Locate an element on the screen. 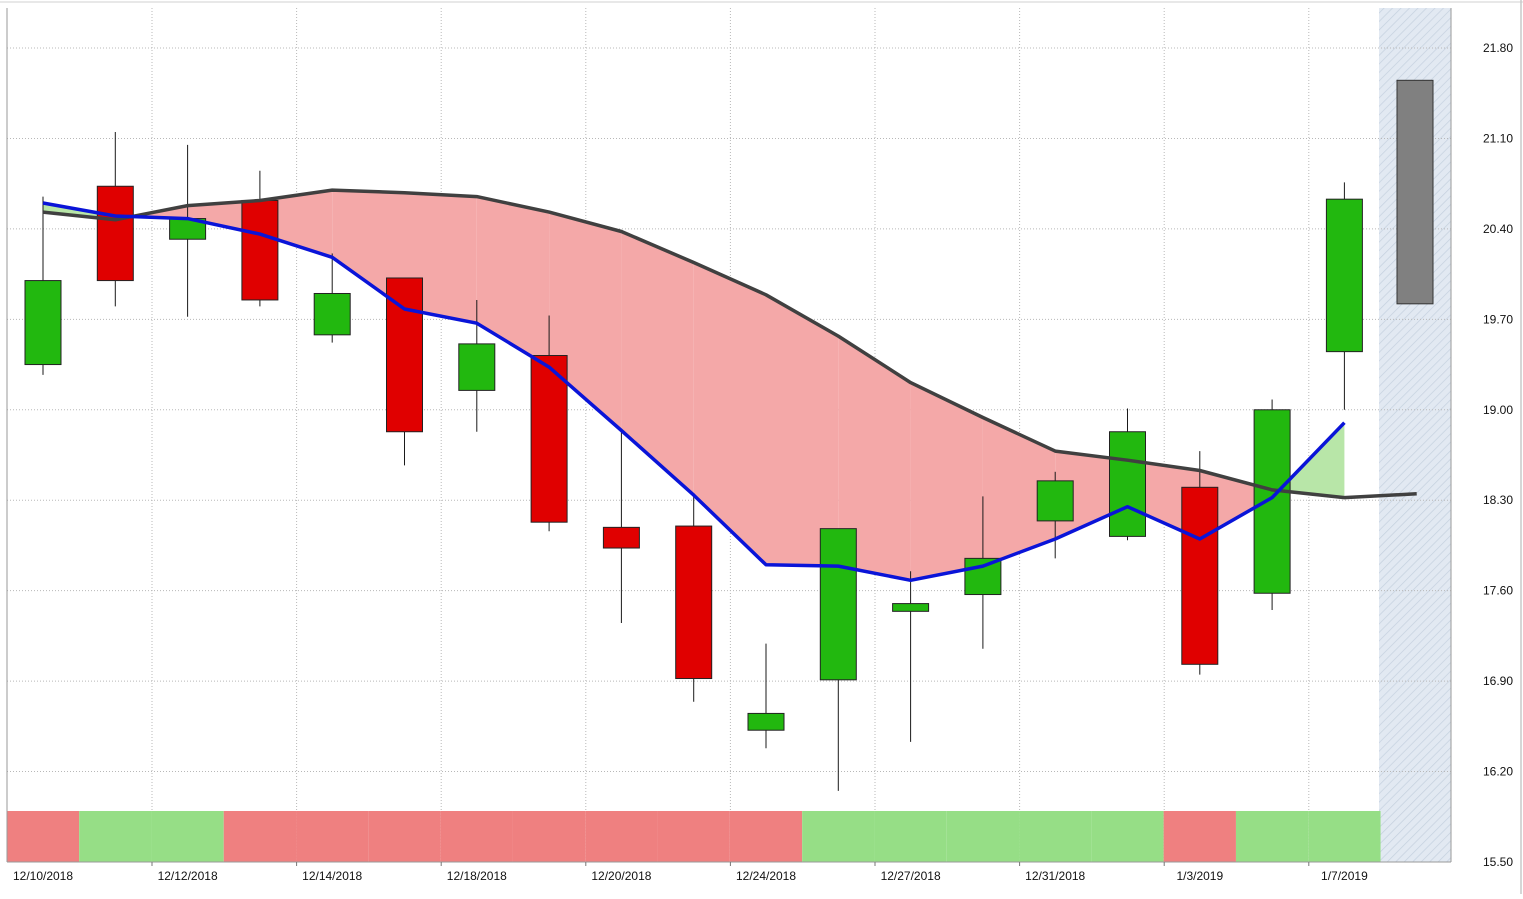 The image size is (1523, 899). y-tick-label: 16.90 is located at coordinates (1498, 681).